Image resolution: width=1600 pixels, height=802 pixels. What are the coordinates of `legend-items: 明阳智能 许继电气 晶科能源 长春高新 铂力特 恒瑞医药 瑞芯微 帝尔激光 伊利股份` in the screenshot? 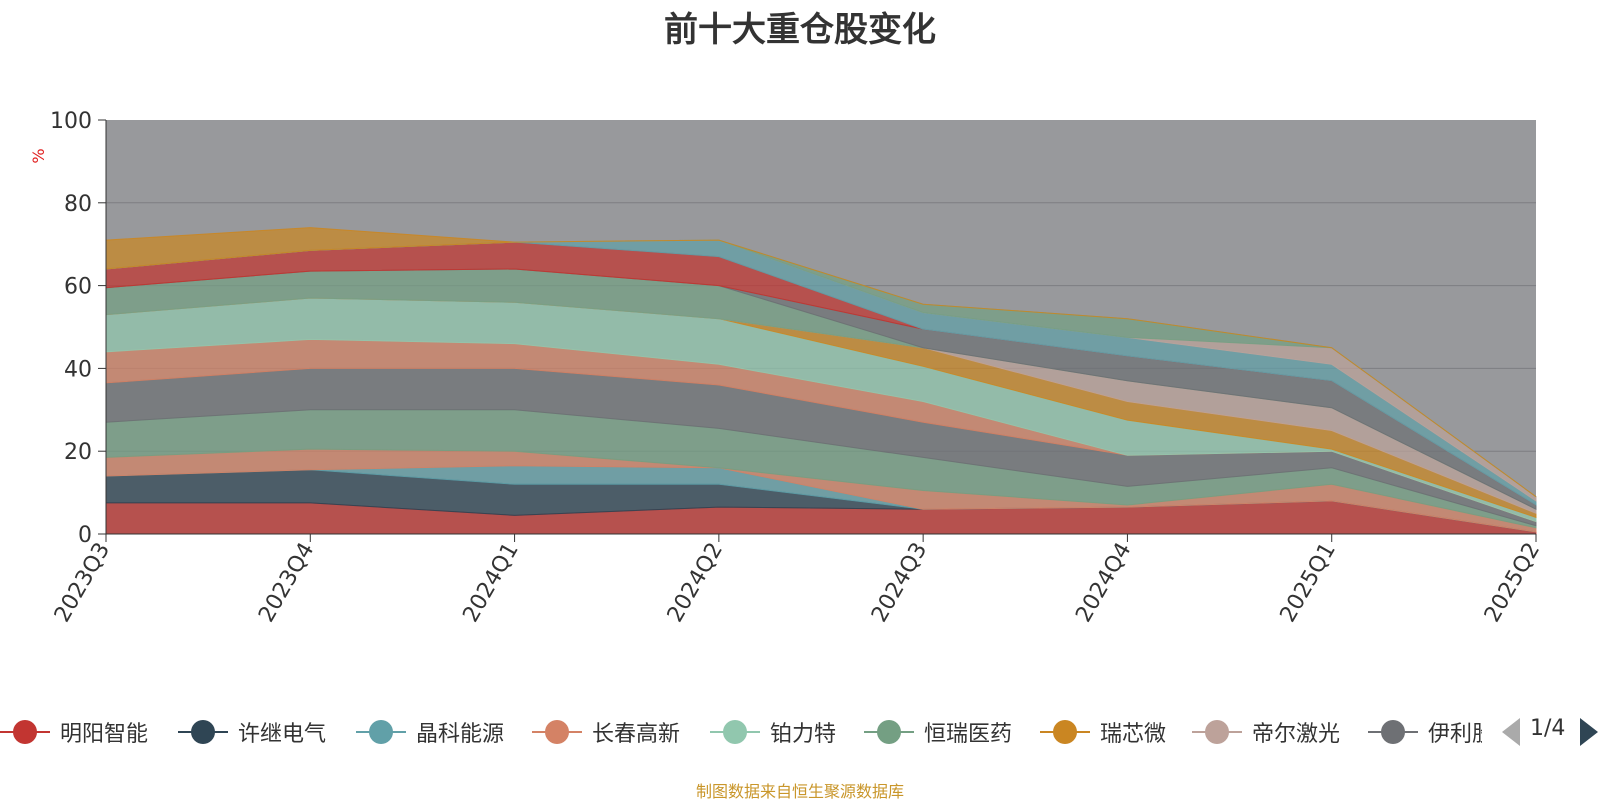 It's located at (741, 732).